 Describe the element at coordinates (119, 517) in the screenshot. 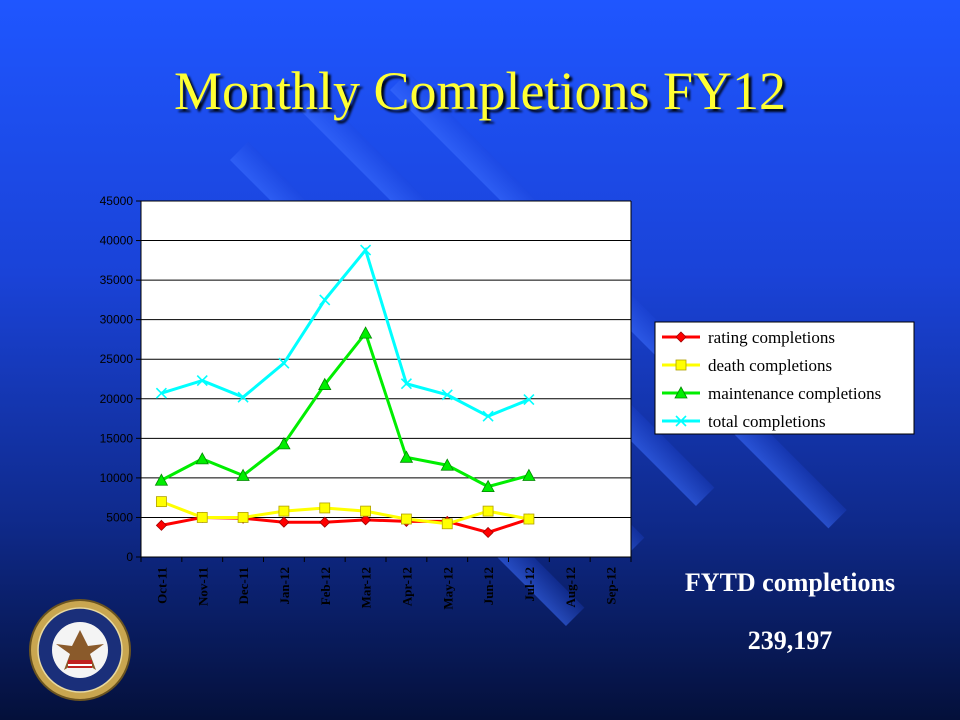

I see `y-tick-label: 5000` at that location.